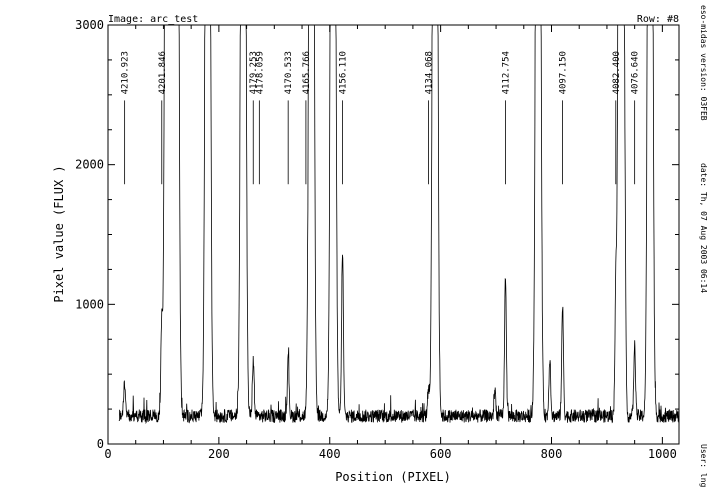  Describe the element at coordinates (289, 72) in the screenshot. I see `annotation-label: 4170.533` at that location.